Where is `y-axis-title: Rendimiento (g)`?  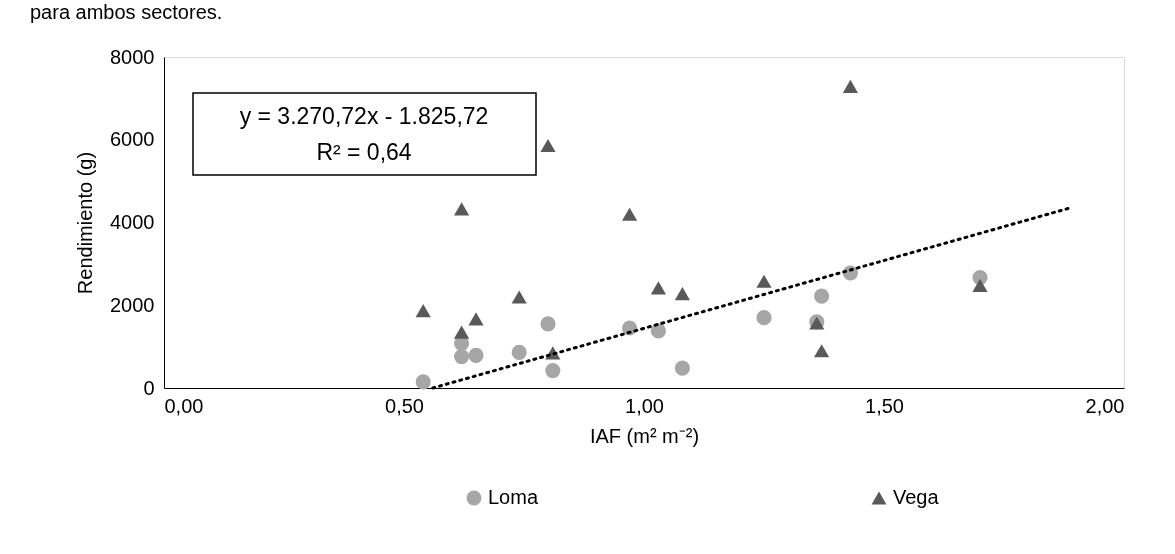
y-axis-title: Rendimiento (g) is located at coordinates (85, 223).